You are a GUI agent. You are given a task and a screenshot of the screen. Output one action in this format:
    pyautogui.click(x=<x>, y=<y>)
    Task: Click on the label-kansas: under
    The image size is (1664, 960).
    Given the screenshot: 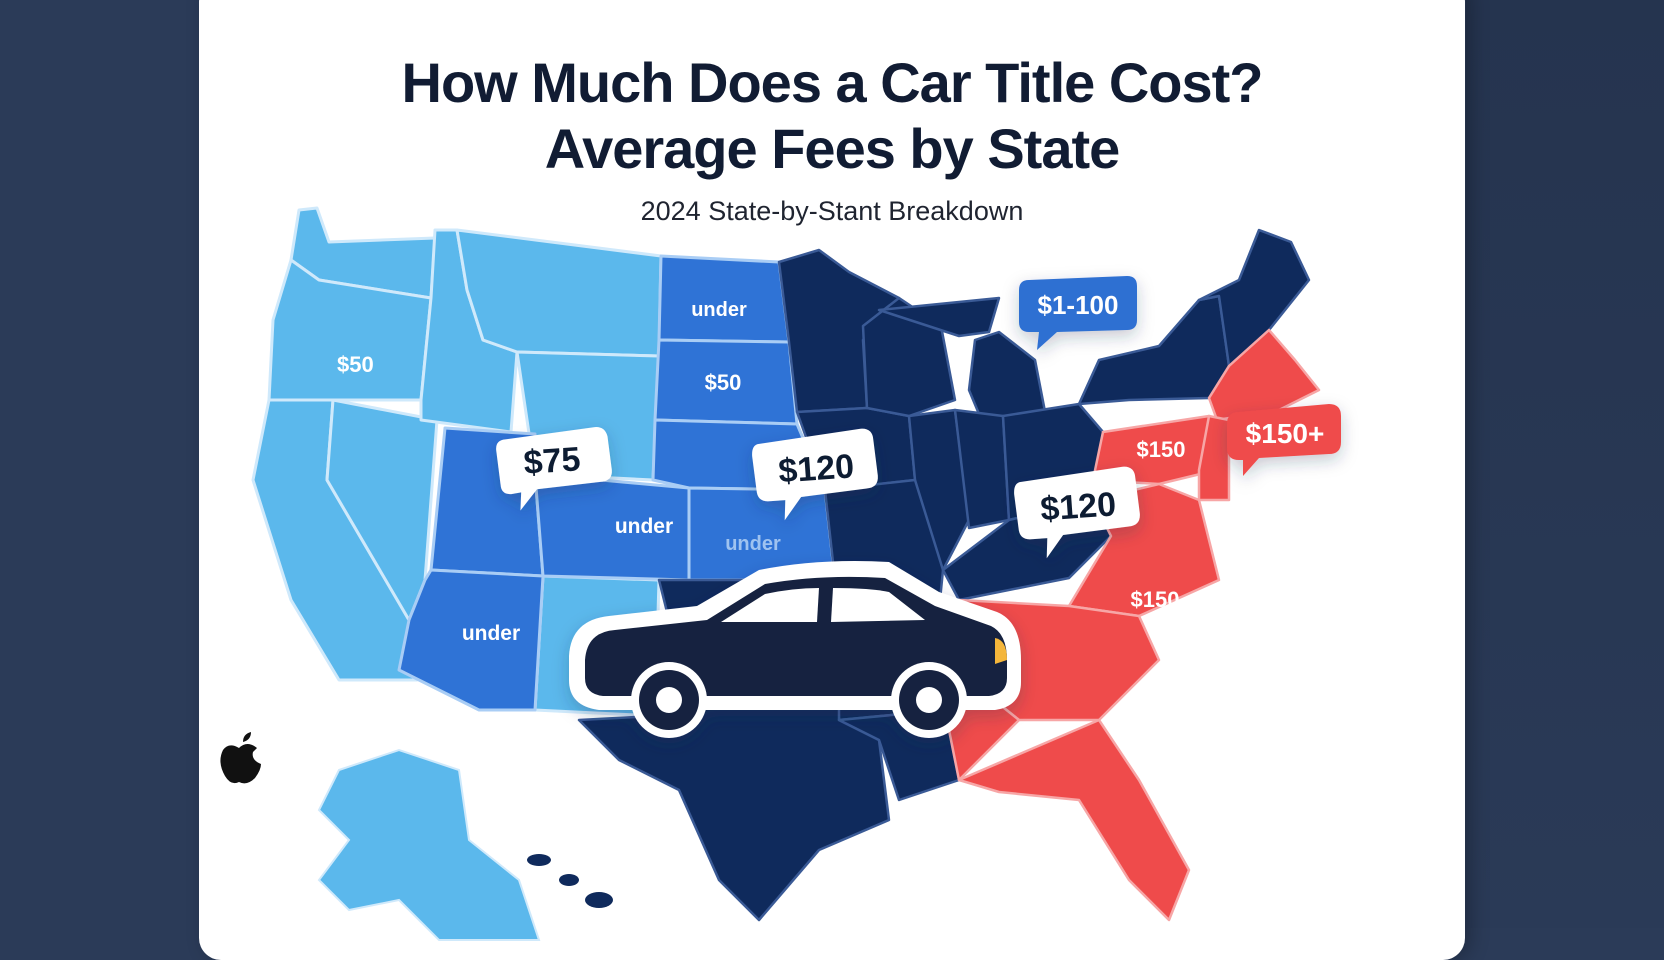 What is the action you would take?
    pyautogui.click(x=753, y=544)
    